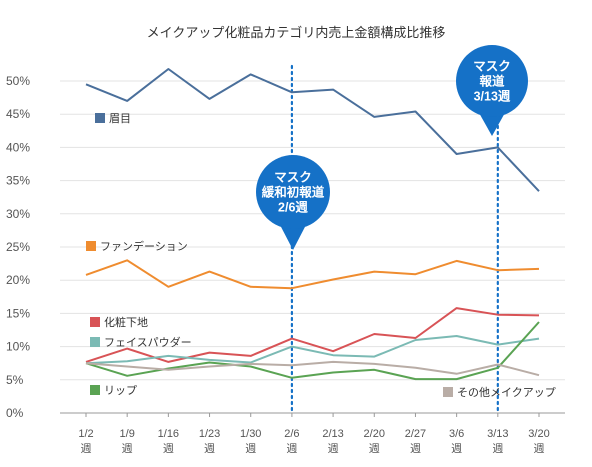  What do you see at coordinates (144, 246) in the screenshot?
I see `legend-label: ファンデーション` at bounding box center [144, 246].